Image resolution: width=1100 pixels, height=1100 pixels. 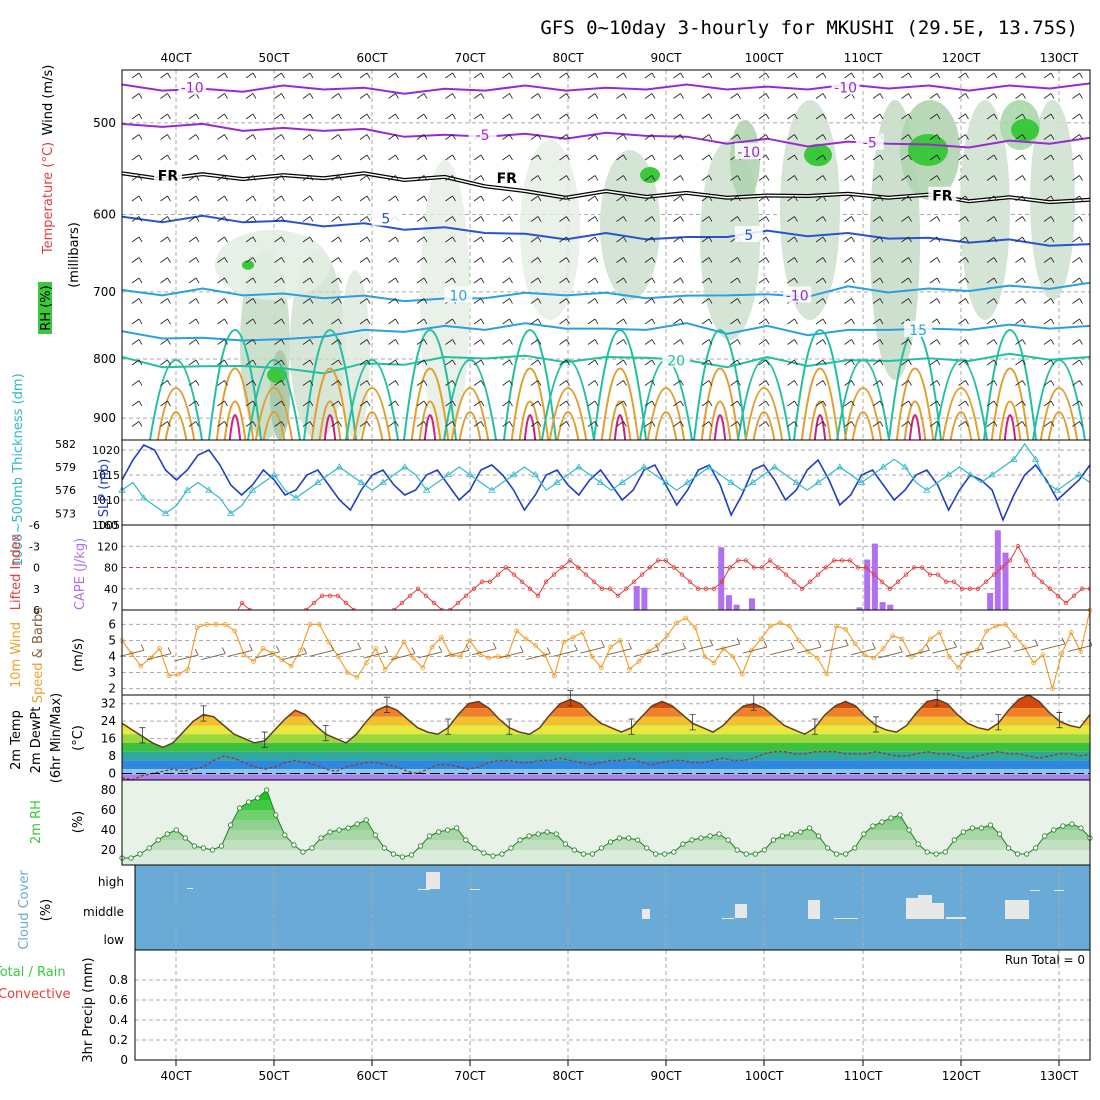 I want to click on temp-tick-label: 16, so click(x=108, y=739).